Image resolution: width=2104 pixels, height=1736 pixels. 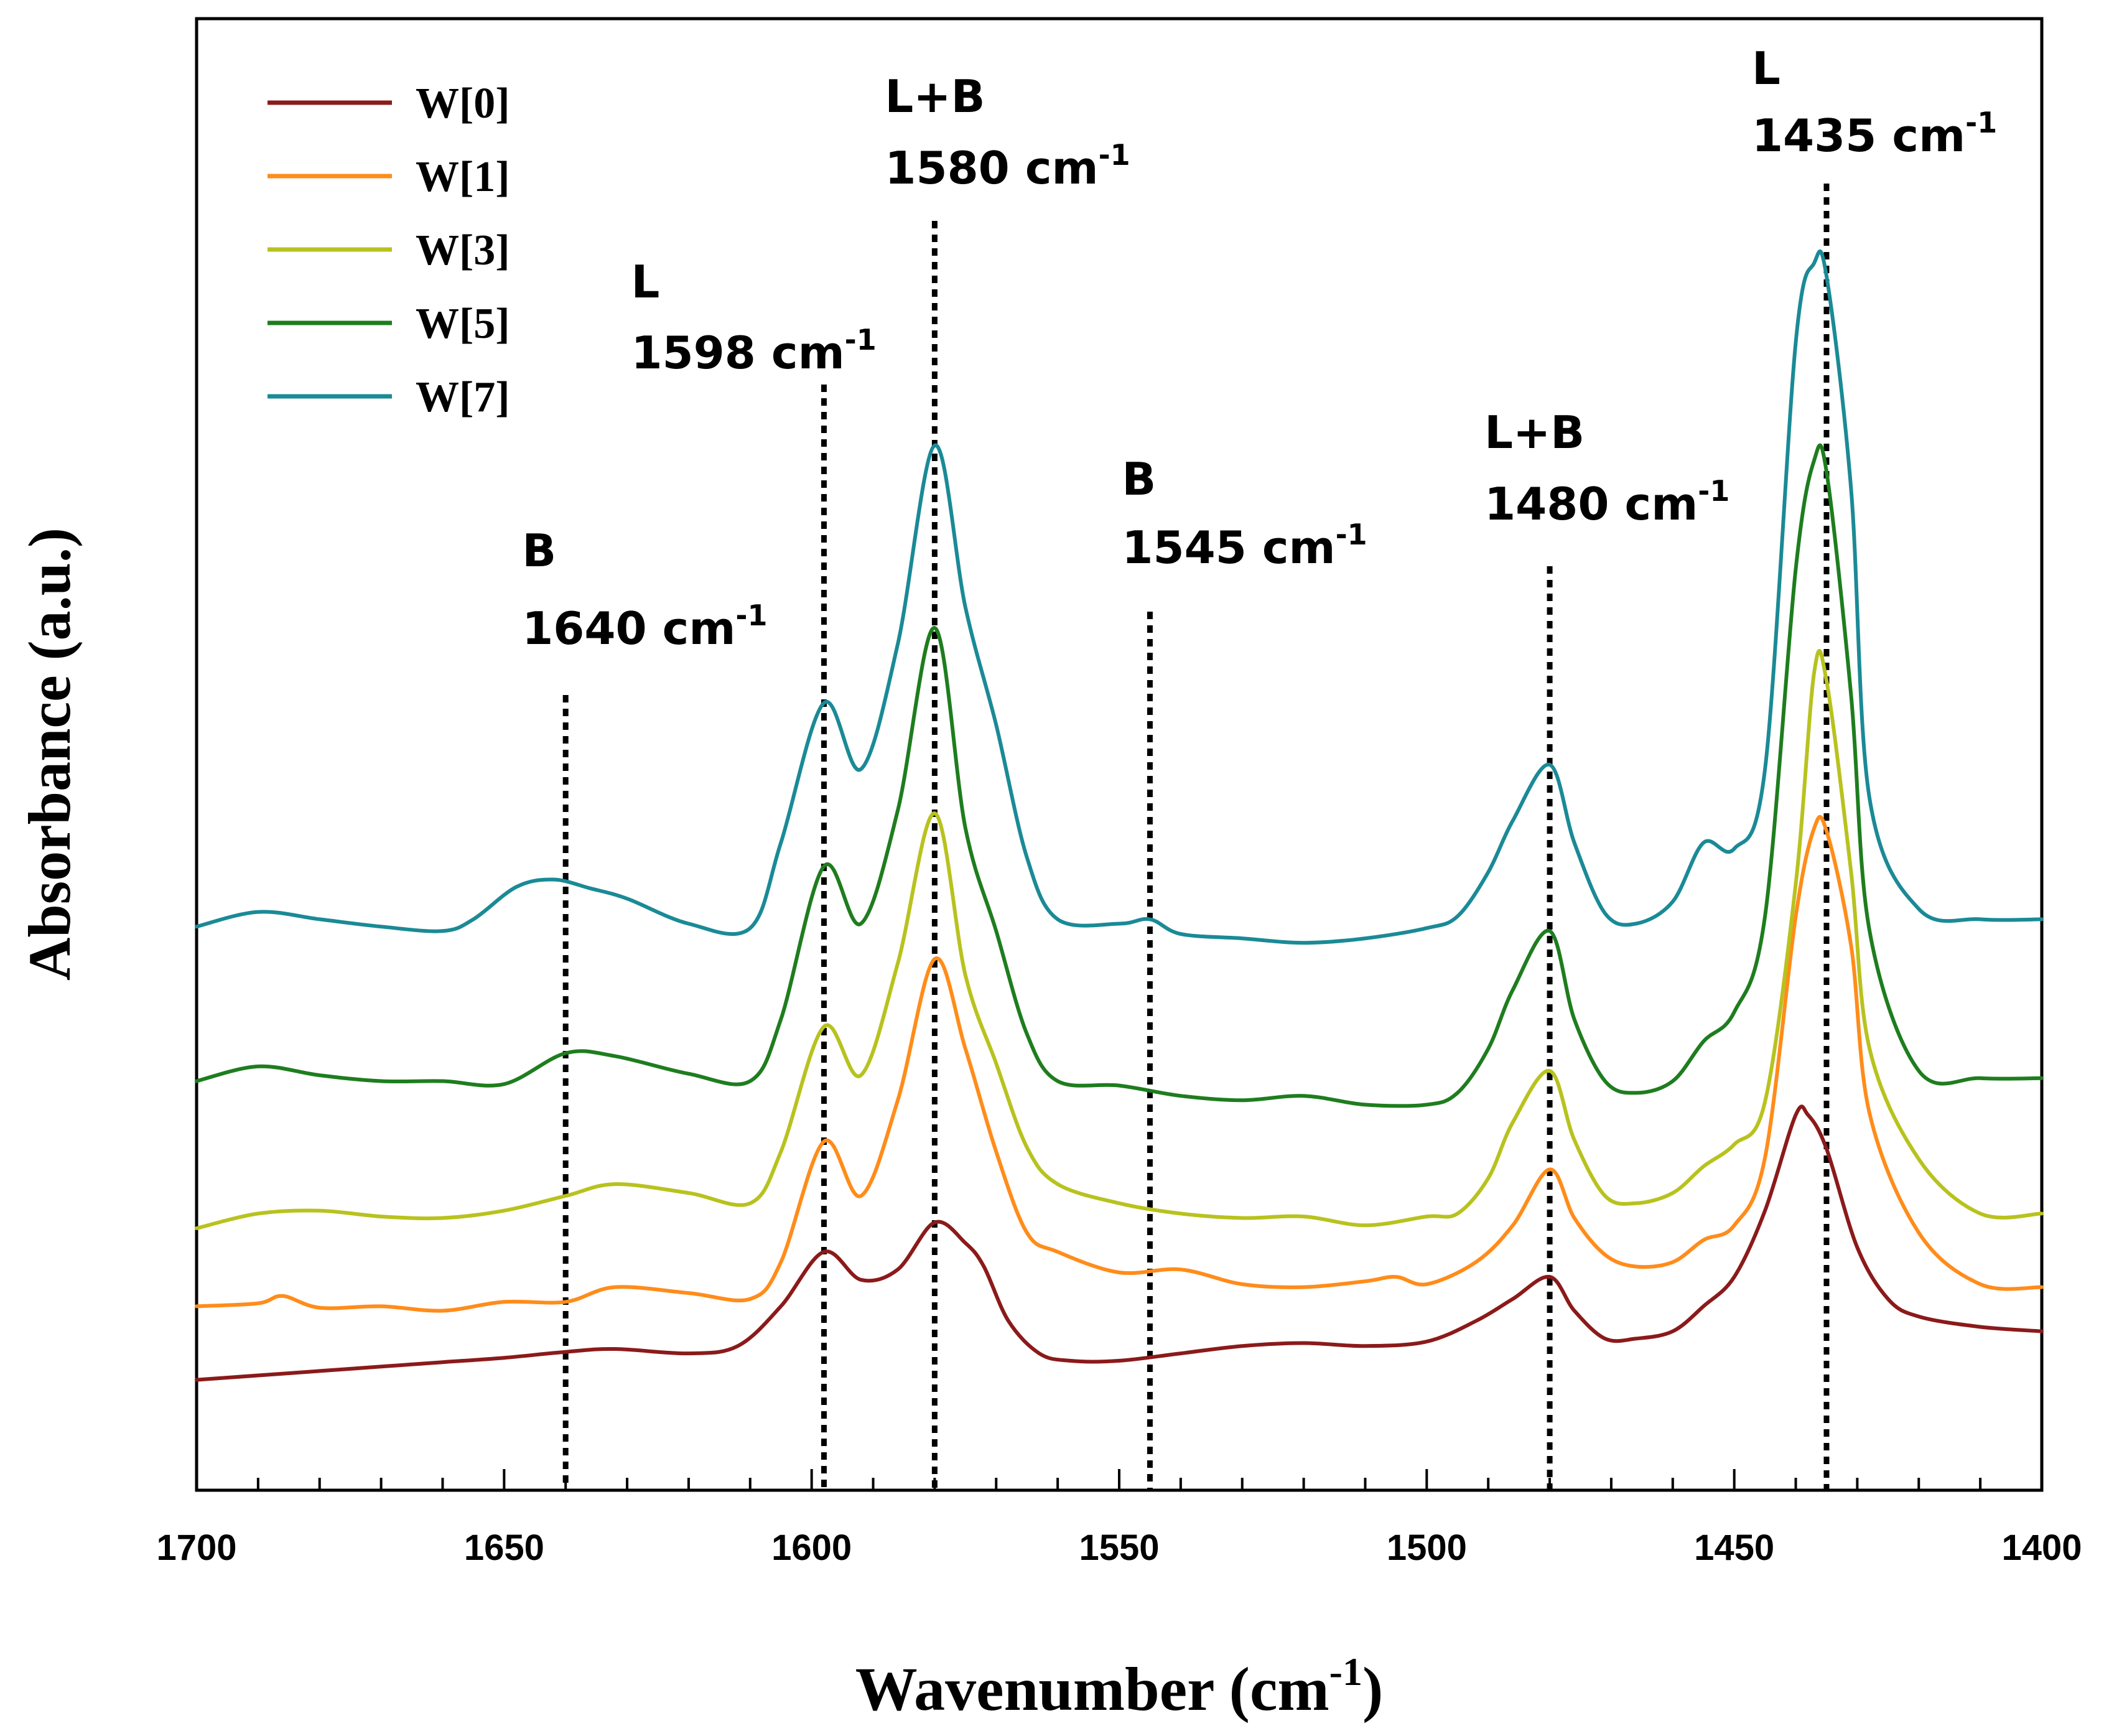 I want to click on annotation-wavenumber: 1580 cm, so click(x=991, y=168).